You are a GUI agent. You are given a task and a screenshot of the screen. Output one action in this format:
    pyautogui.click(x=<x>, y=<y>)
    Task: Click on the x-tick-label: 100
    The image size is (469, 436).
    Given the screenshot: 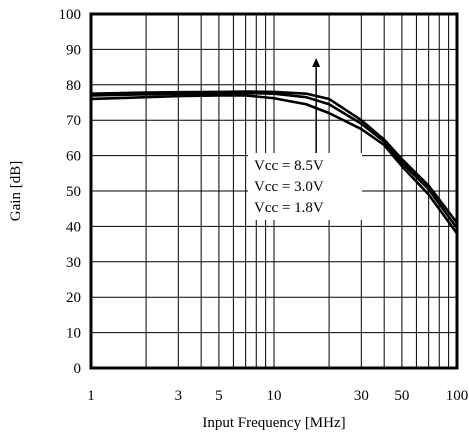 What is the action you would take?
    pyautogui.click(x=457, y=396)
    